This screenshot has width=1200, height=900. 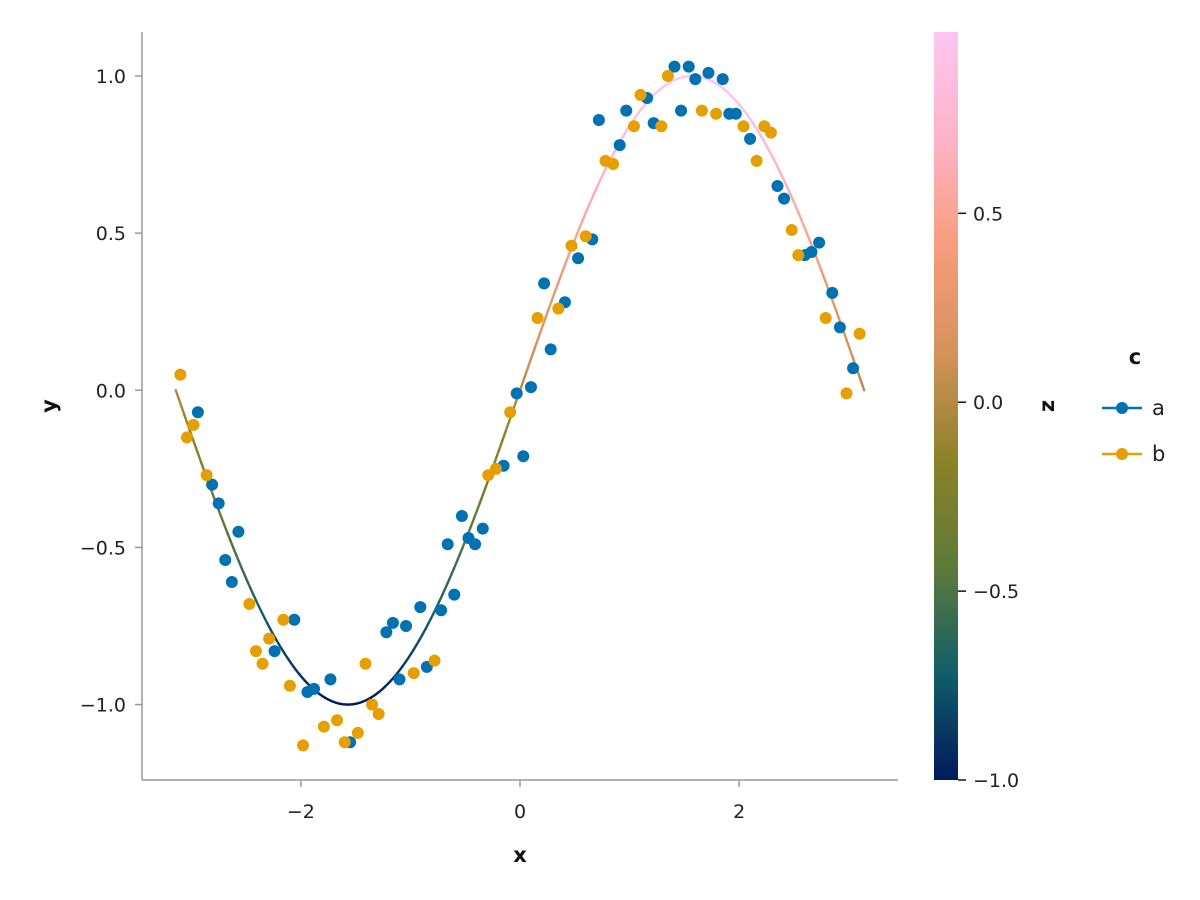 I want to click on colorbar: −1.0 −0.5 0.0 0.5 z, so click(x=996, y=412).